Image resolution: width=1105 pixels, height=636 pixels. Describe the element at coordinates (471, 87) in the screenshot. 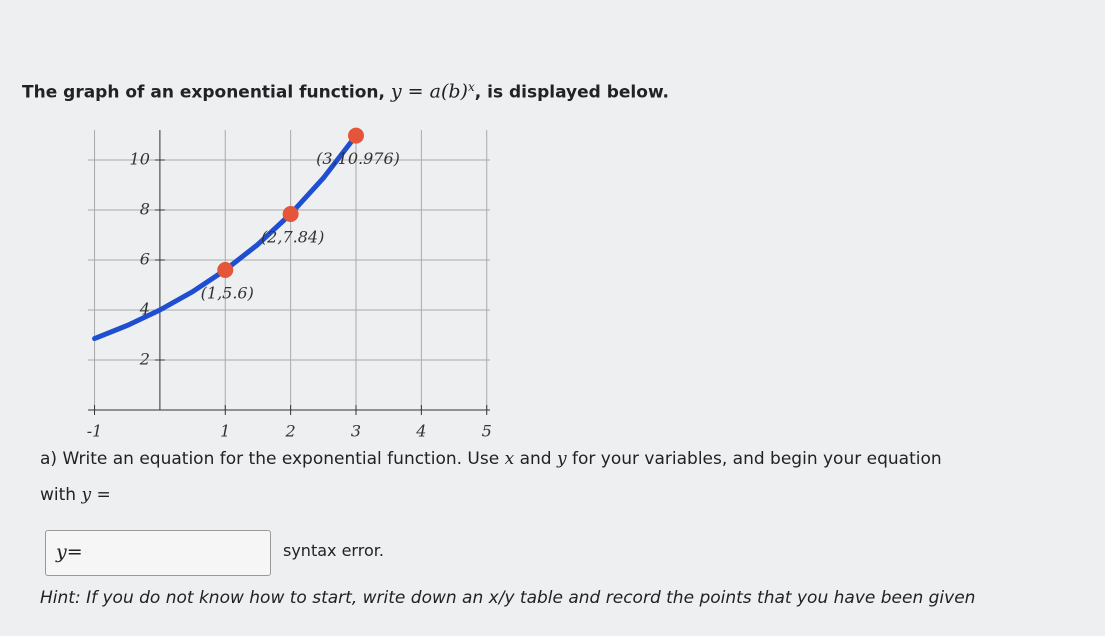

I see `formula-exponent: x` at that location.